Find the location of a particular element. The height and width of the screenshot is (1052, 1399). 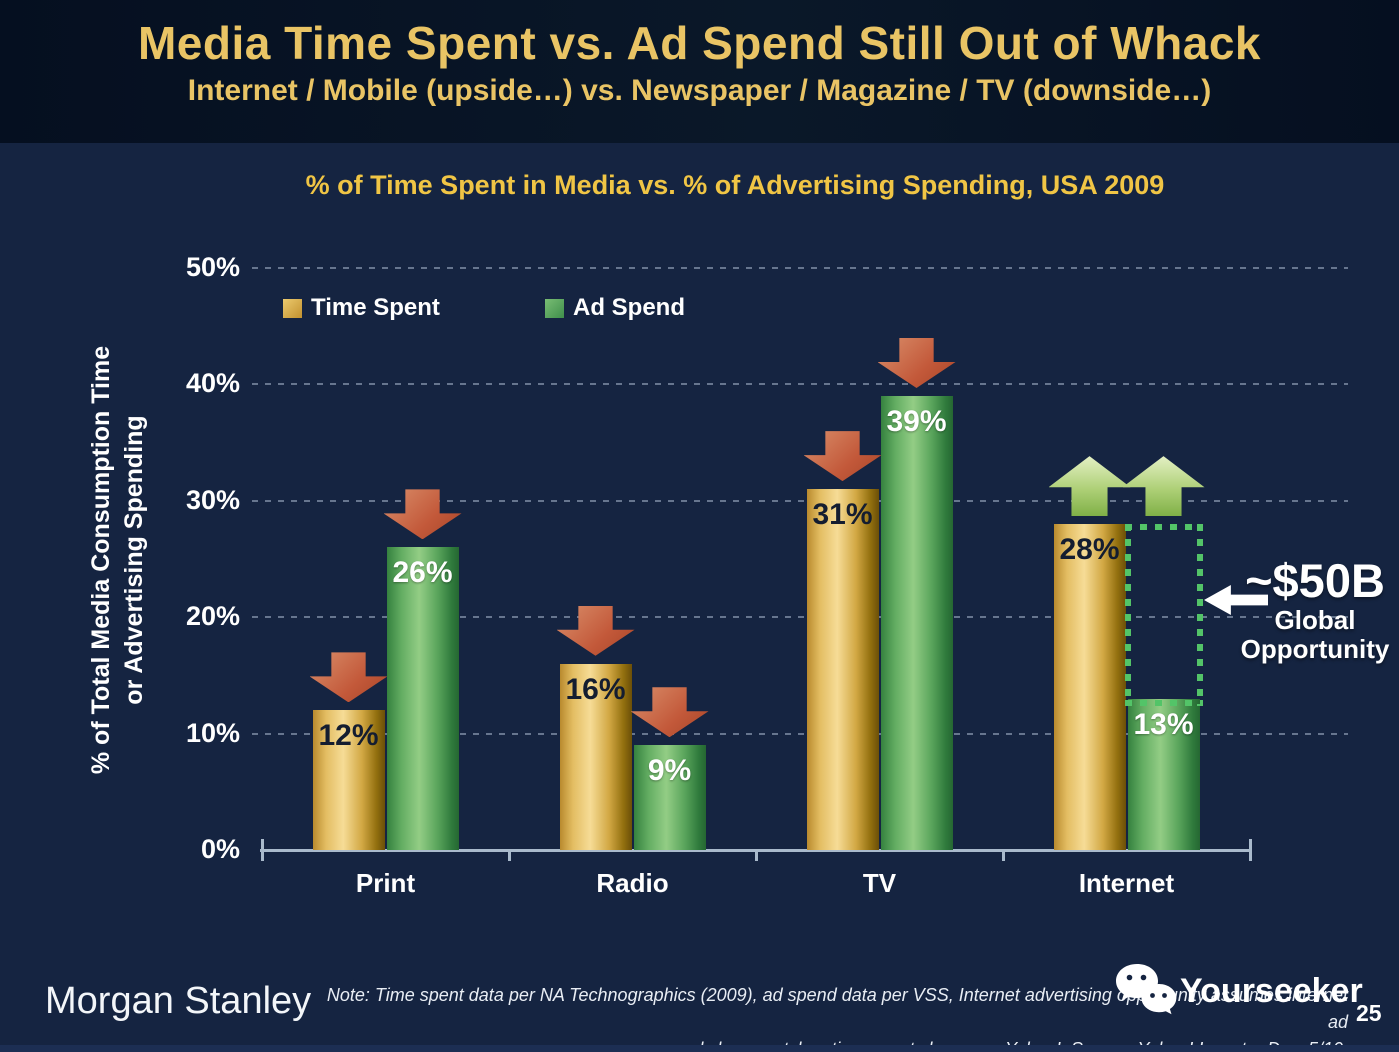

bar-value-label: 16% is located at coordinates (595, 689).